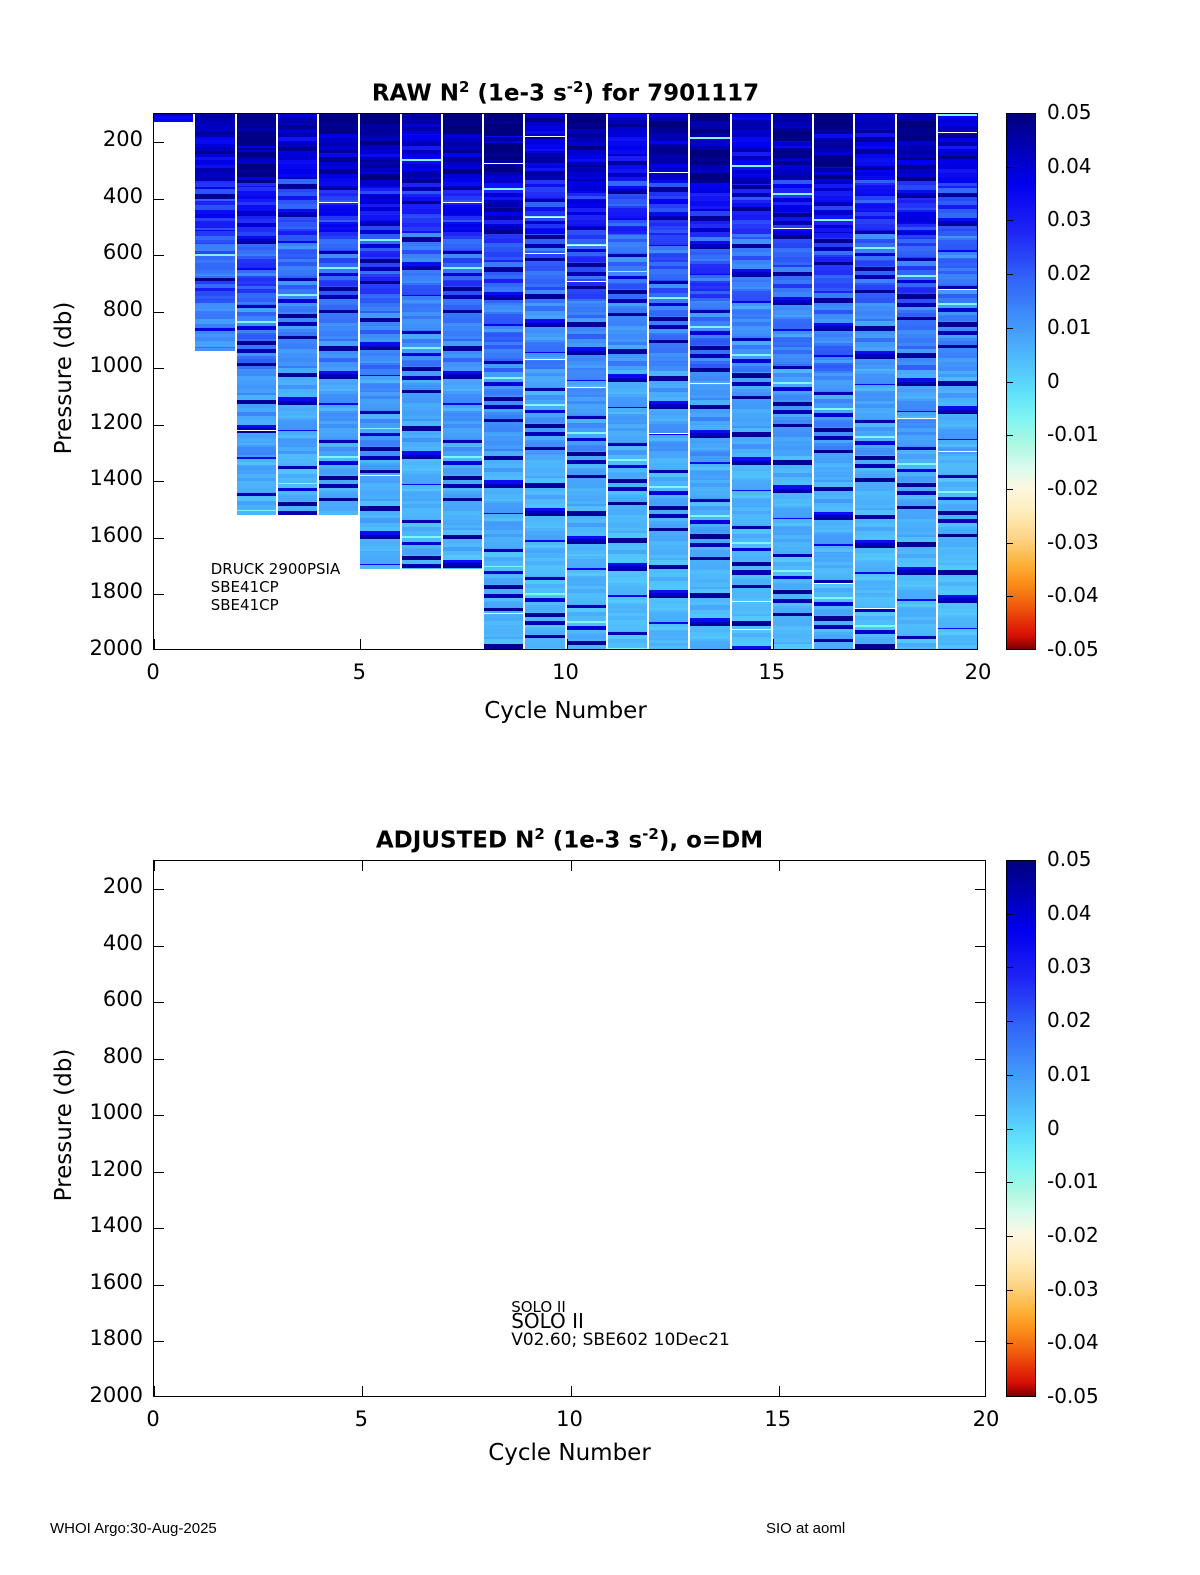  What do you see at coordinates (116, 421) in the screenshot?
I see `y-axis-tick-label: 1200` at bounding box center [116, 421].